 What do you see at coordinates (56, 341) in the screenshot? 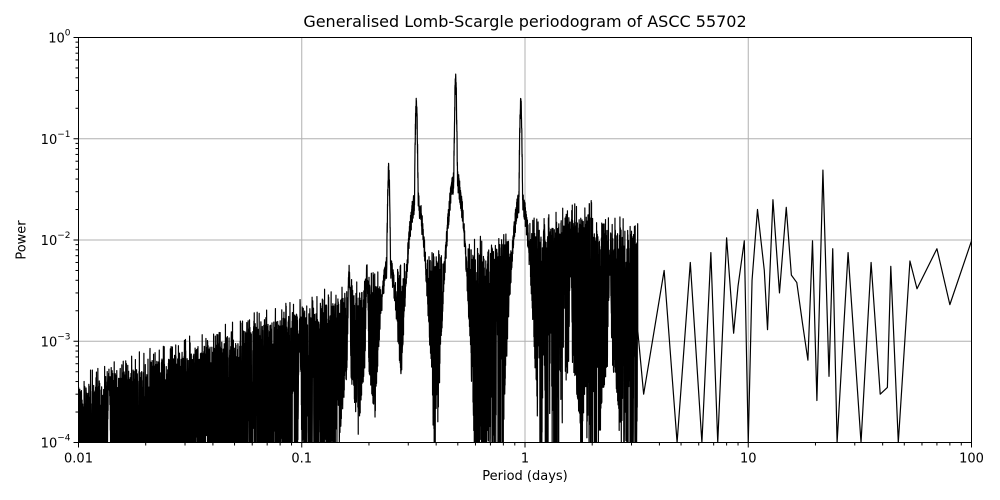
I see `y-tick-label: 10⁻³` at bounding box center [56, 341].